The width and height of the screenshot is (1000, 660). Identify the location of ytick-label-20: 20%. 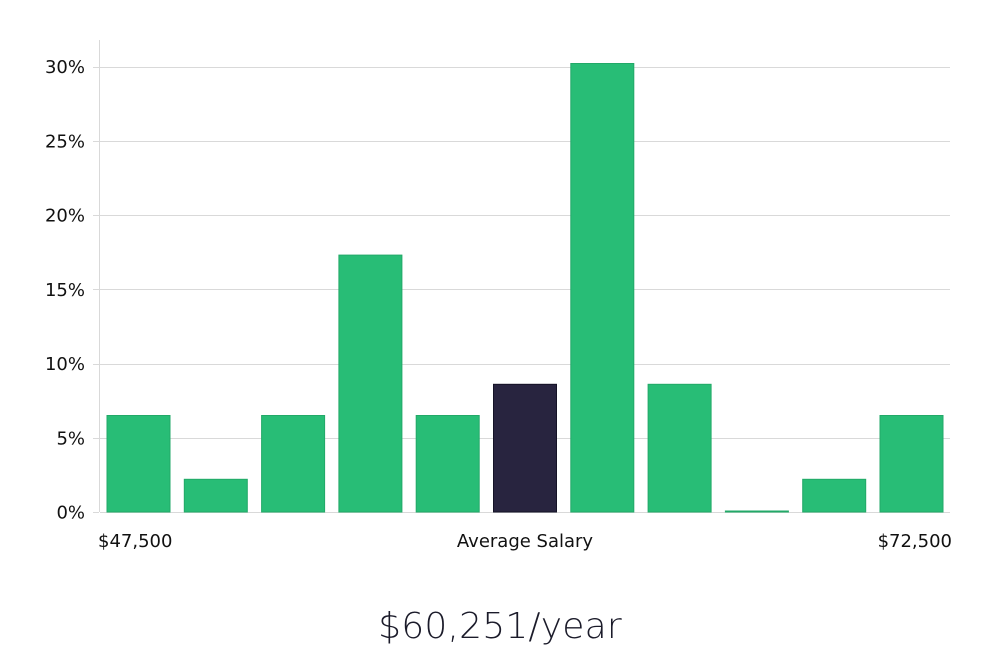
(65, 216).